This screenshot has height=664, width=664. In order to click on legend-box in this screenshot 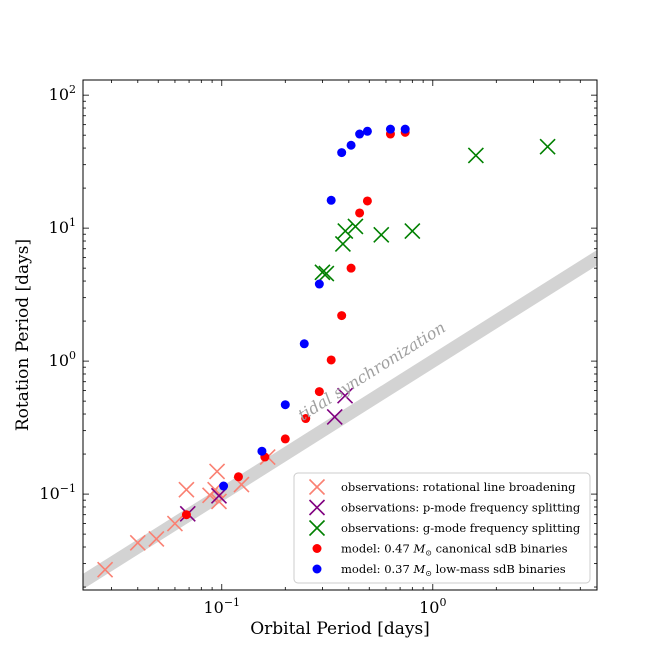, I will do `click(442, 528)`.